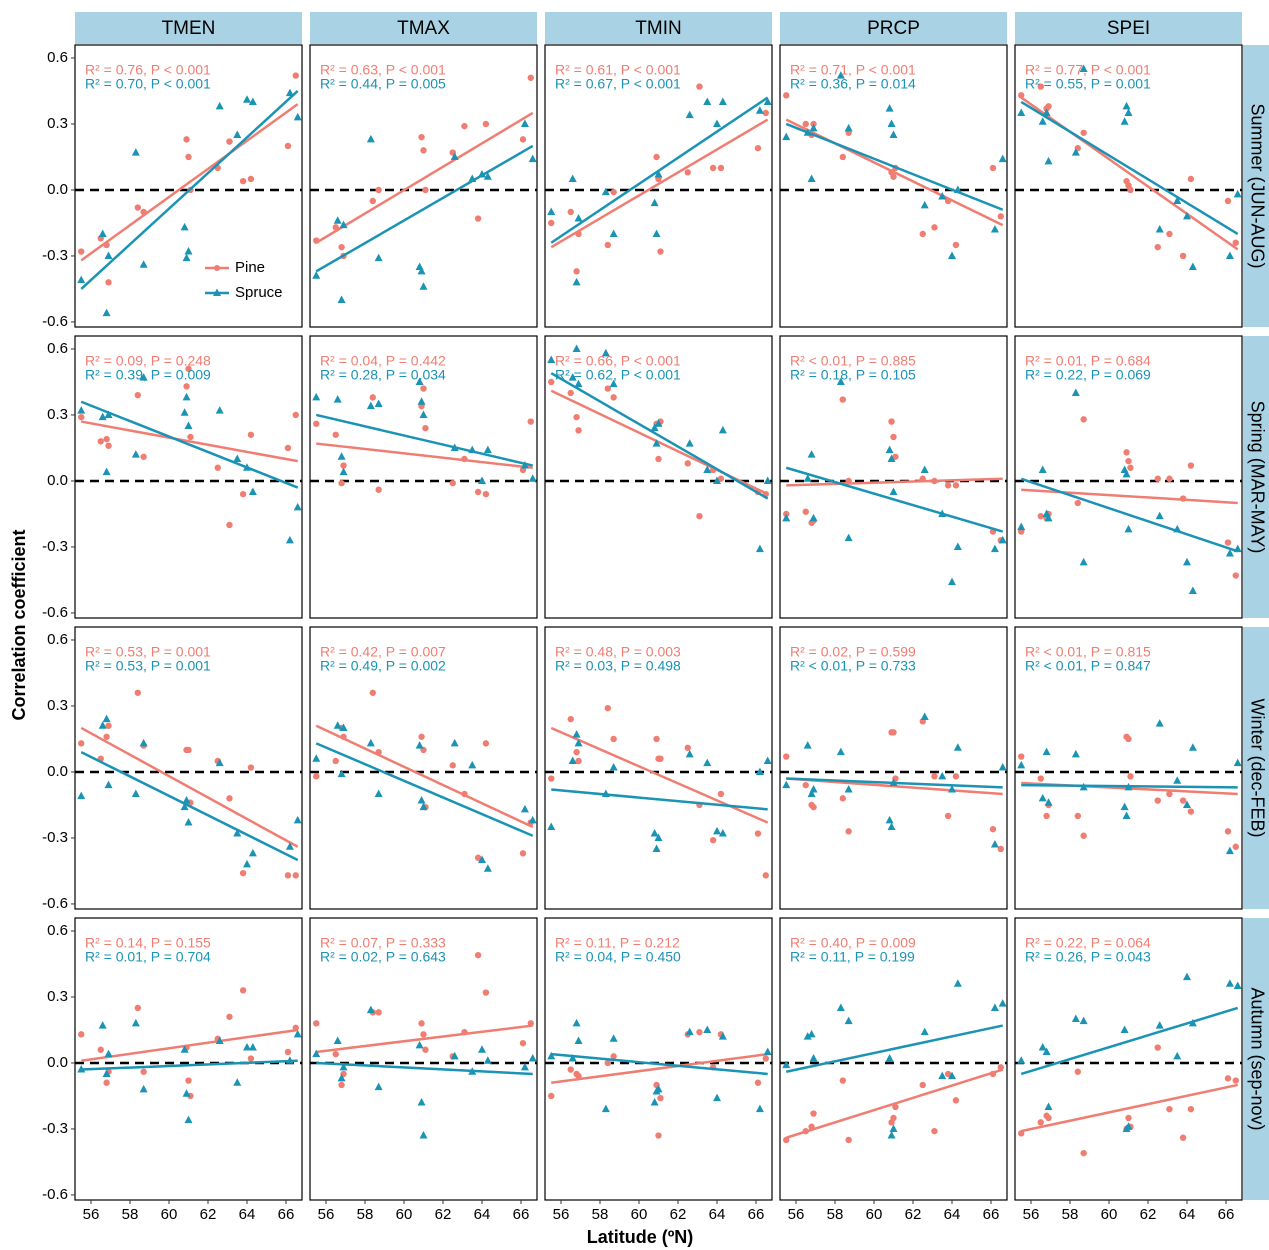 The width and height of the screenshot is (1269, 1250). What do you see at coordinates (618, 361) in the screenshot?
I see `stats-annotation: R² = 0.66, P < 0.001` at bounding box center [618, 361].